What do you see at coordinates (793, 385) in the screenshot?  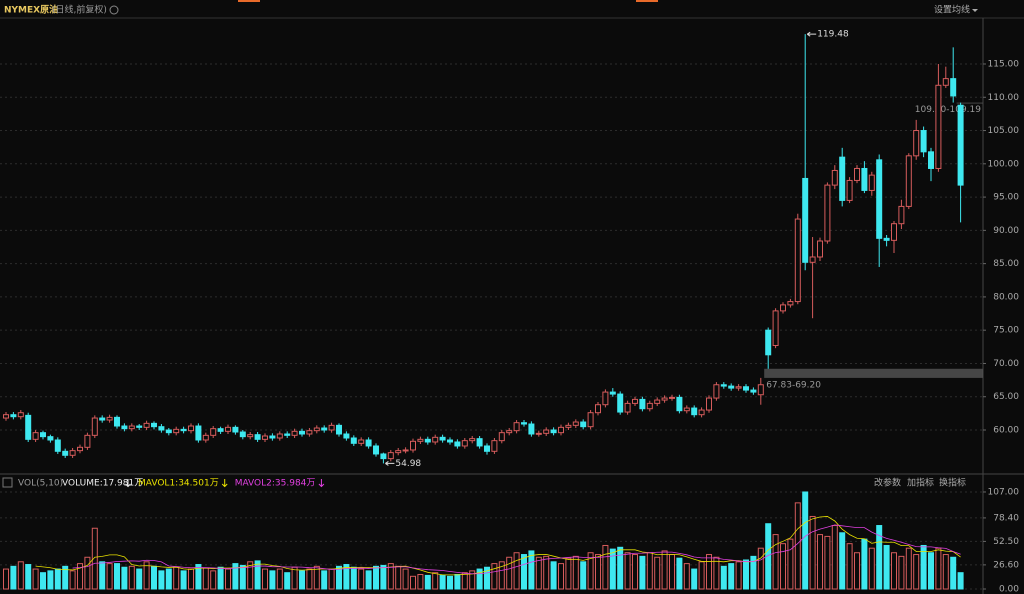 I see `gap-label: 67.83-69.20` at bounding box center [793, 385].